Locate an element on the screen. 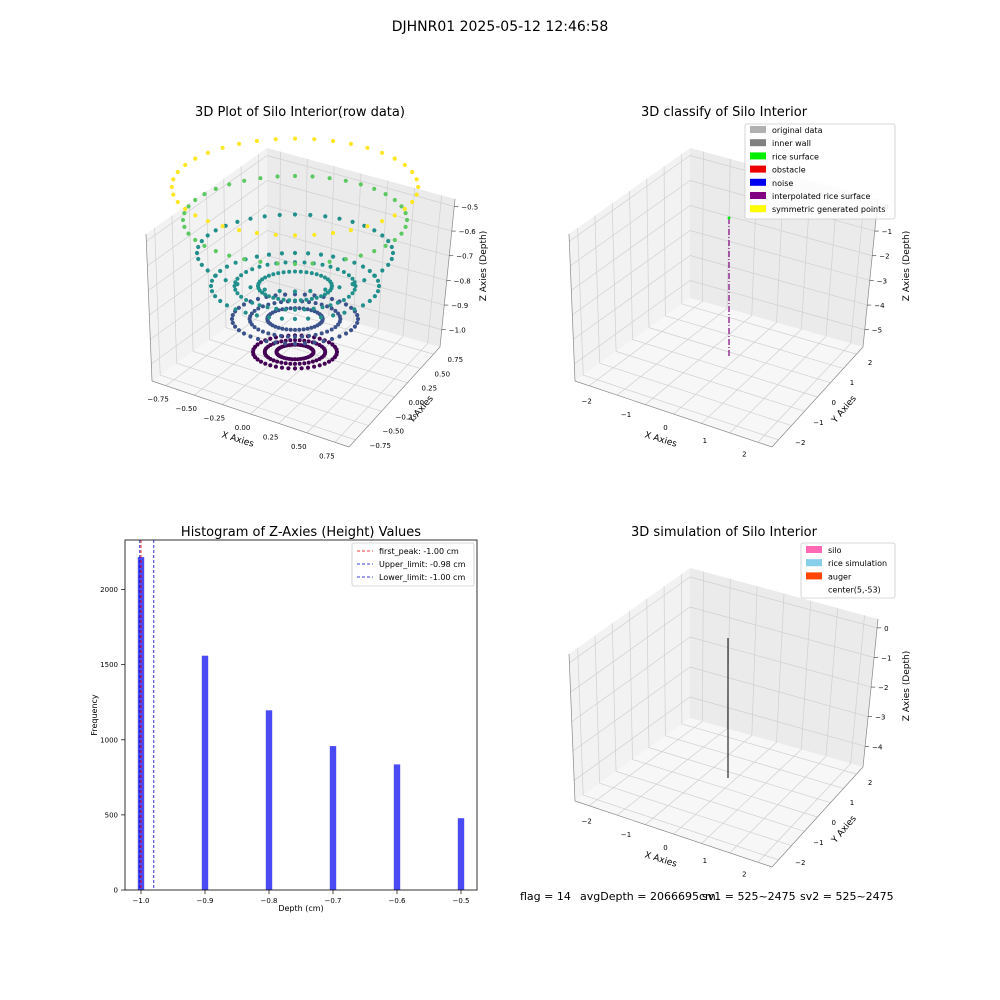  classify-back-grid-x is located at coordinates (703, 226).